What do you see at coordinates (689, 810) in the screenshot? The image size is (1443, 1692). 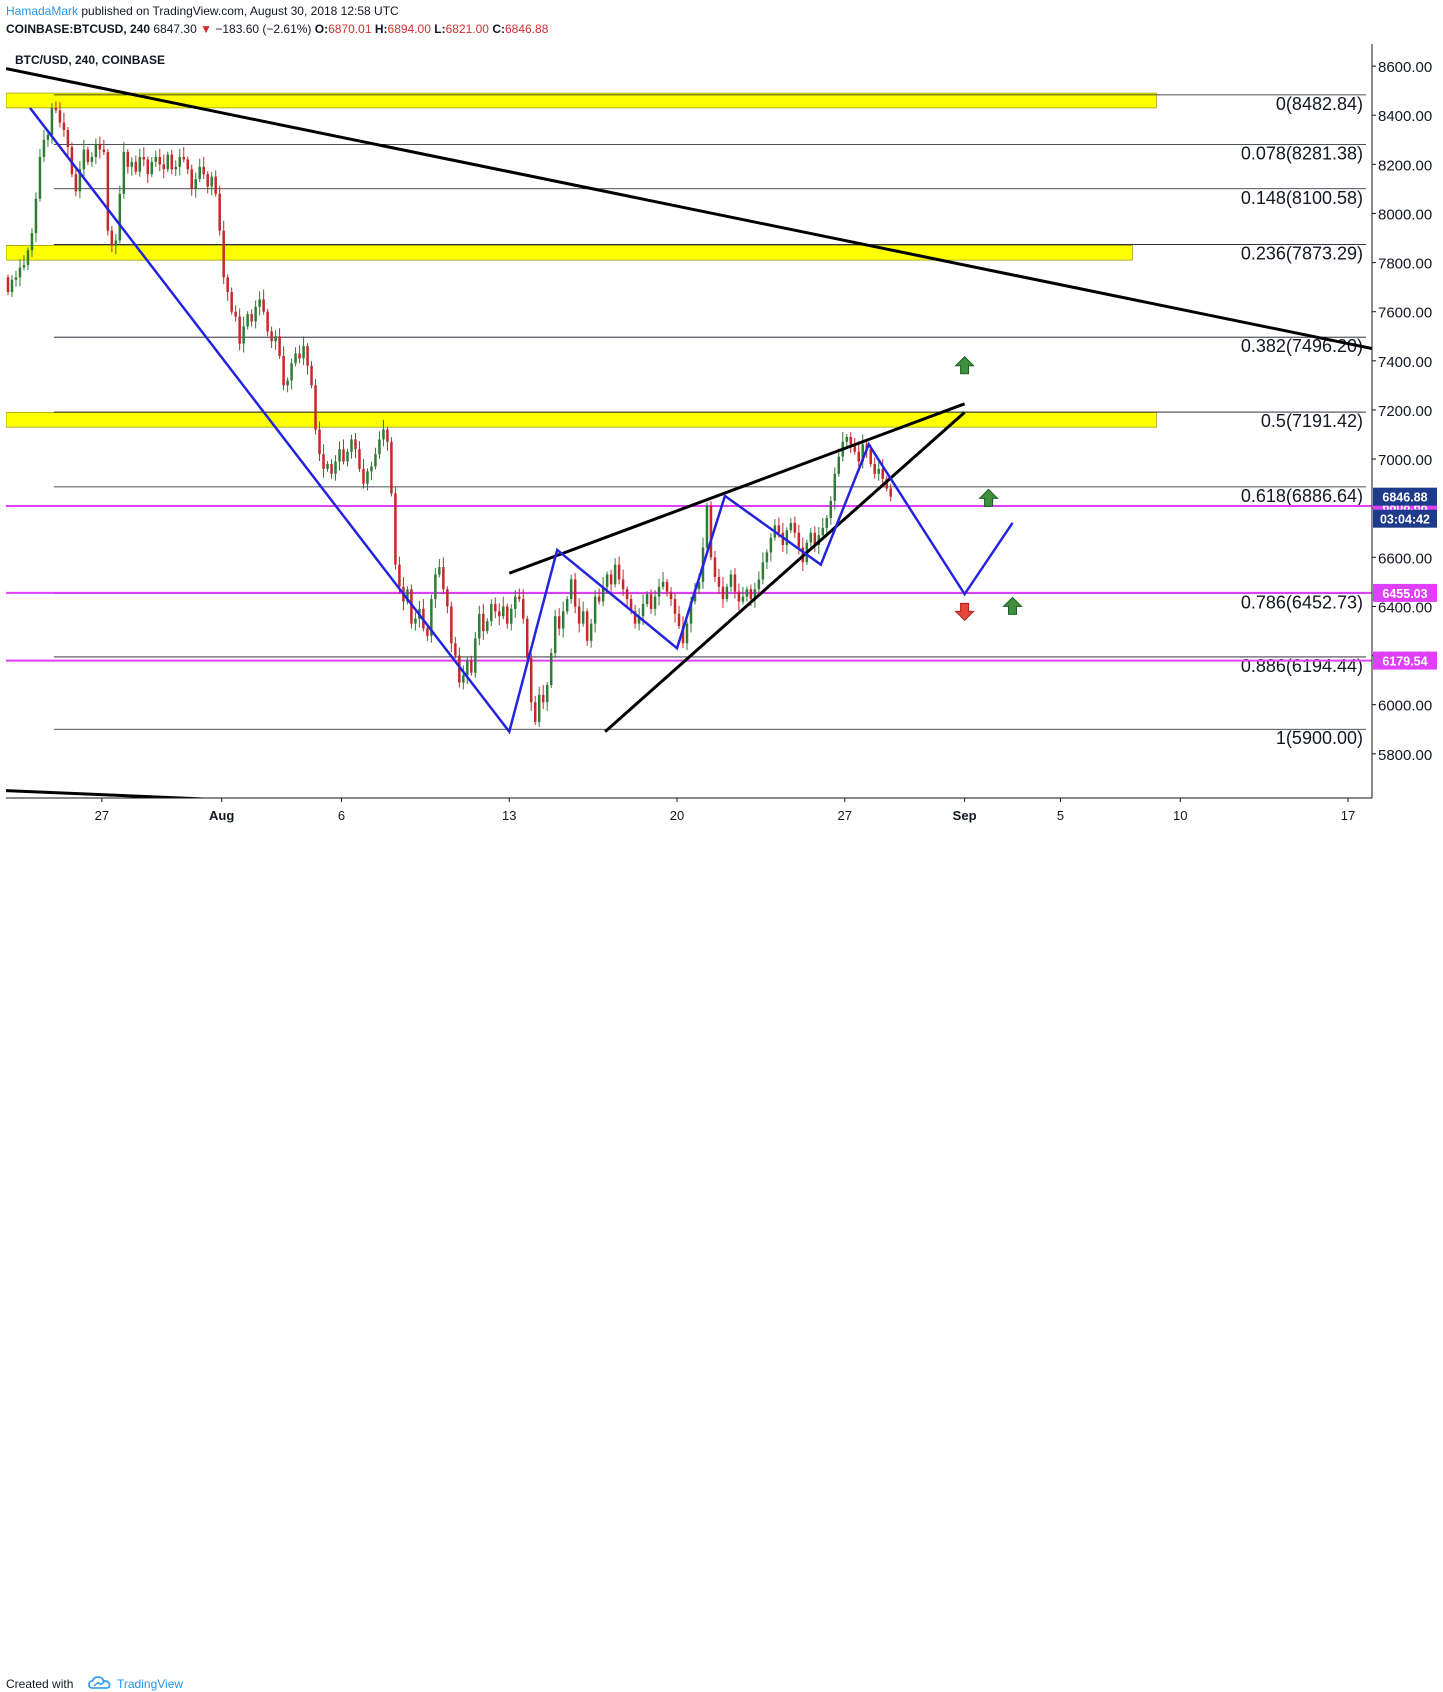 I see `time-axis: 27 Aug 6 13 20 27 Sep 5 10 17` at bounding box center [689, 810].